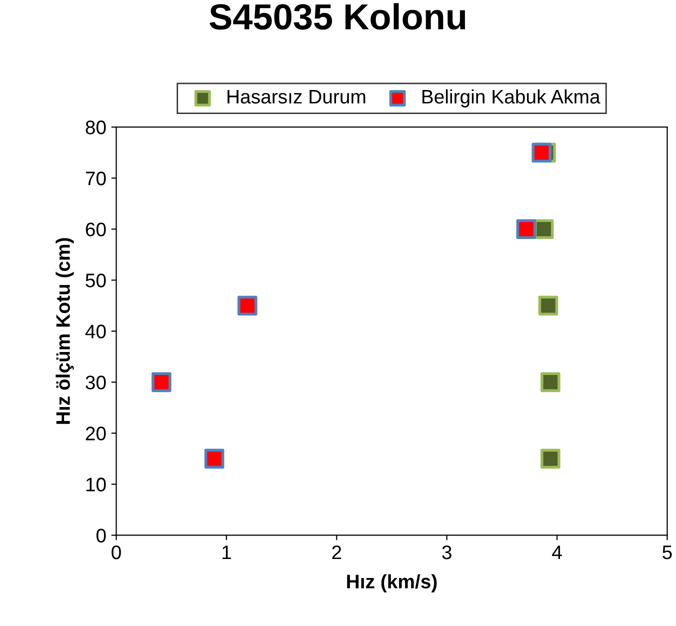 This screenshot has width=676, height=626. What do you see at coordinates (96, 433) in the screenshot?
I see `y-tick-label: 20` at bounding box center [96, 433].